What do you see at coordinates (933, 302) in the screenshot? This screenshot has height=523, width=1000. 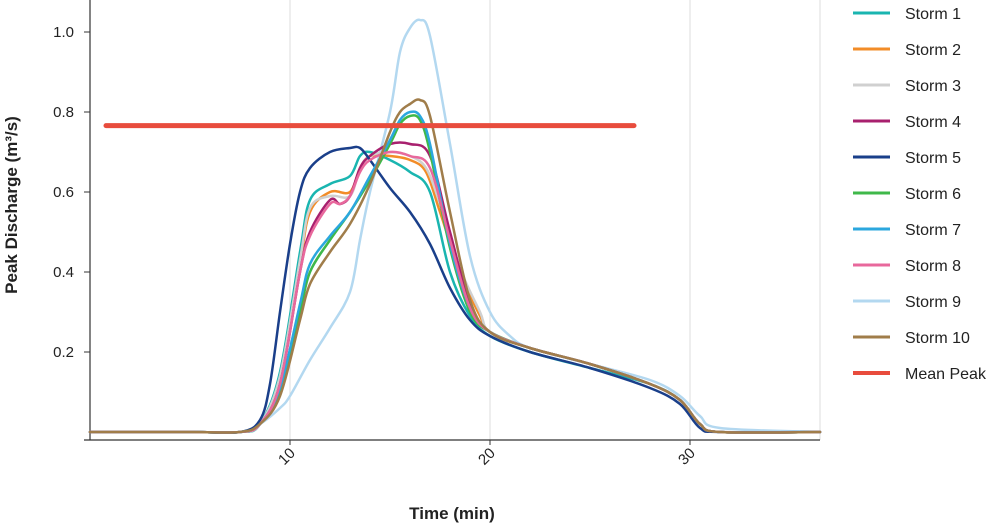 I see `legend-label-storm-9: Storm 9` at bounding box center [933, 302].